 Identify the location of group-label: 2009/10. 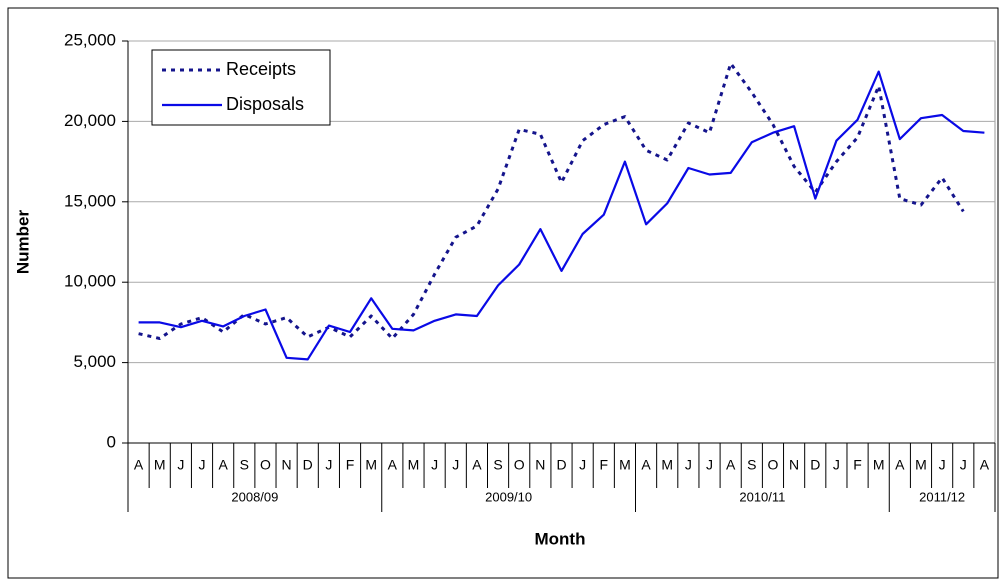
(508, 496).